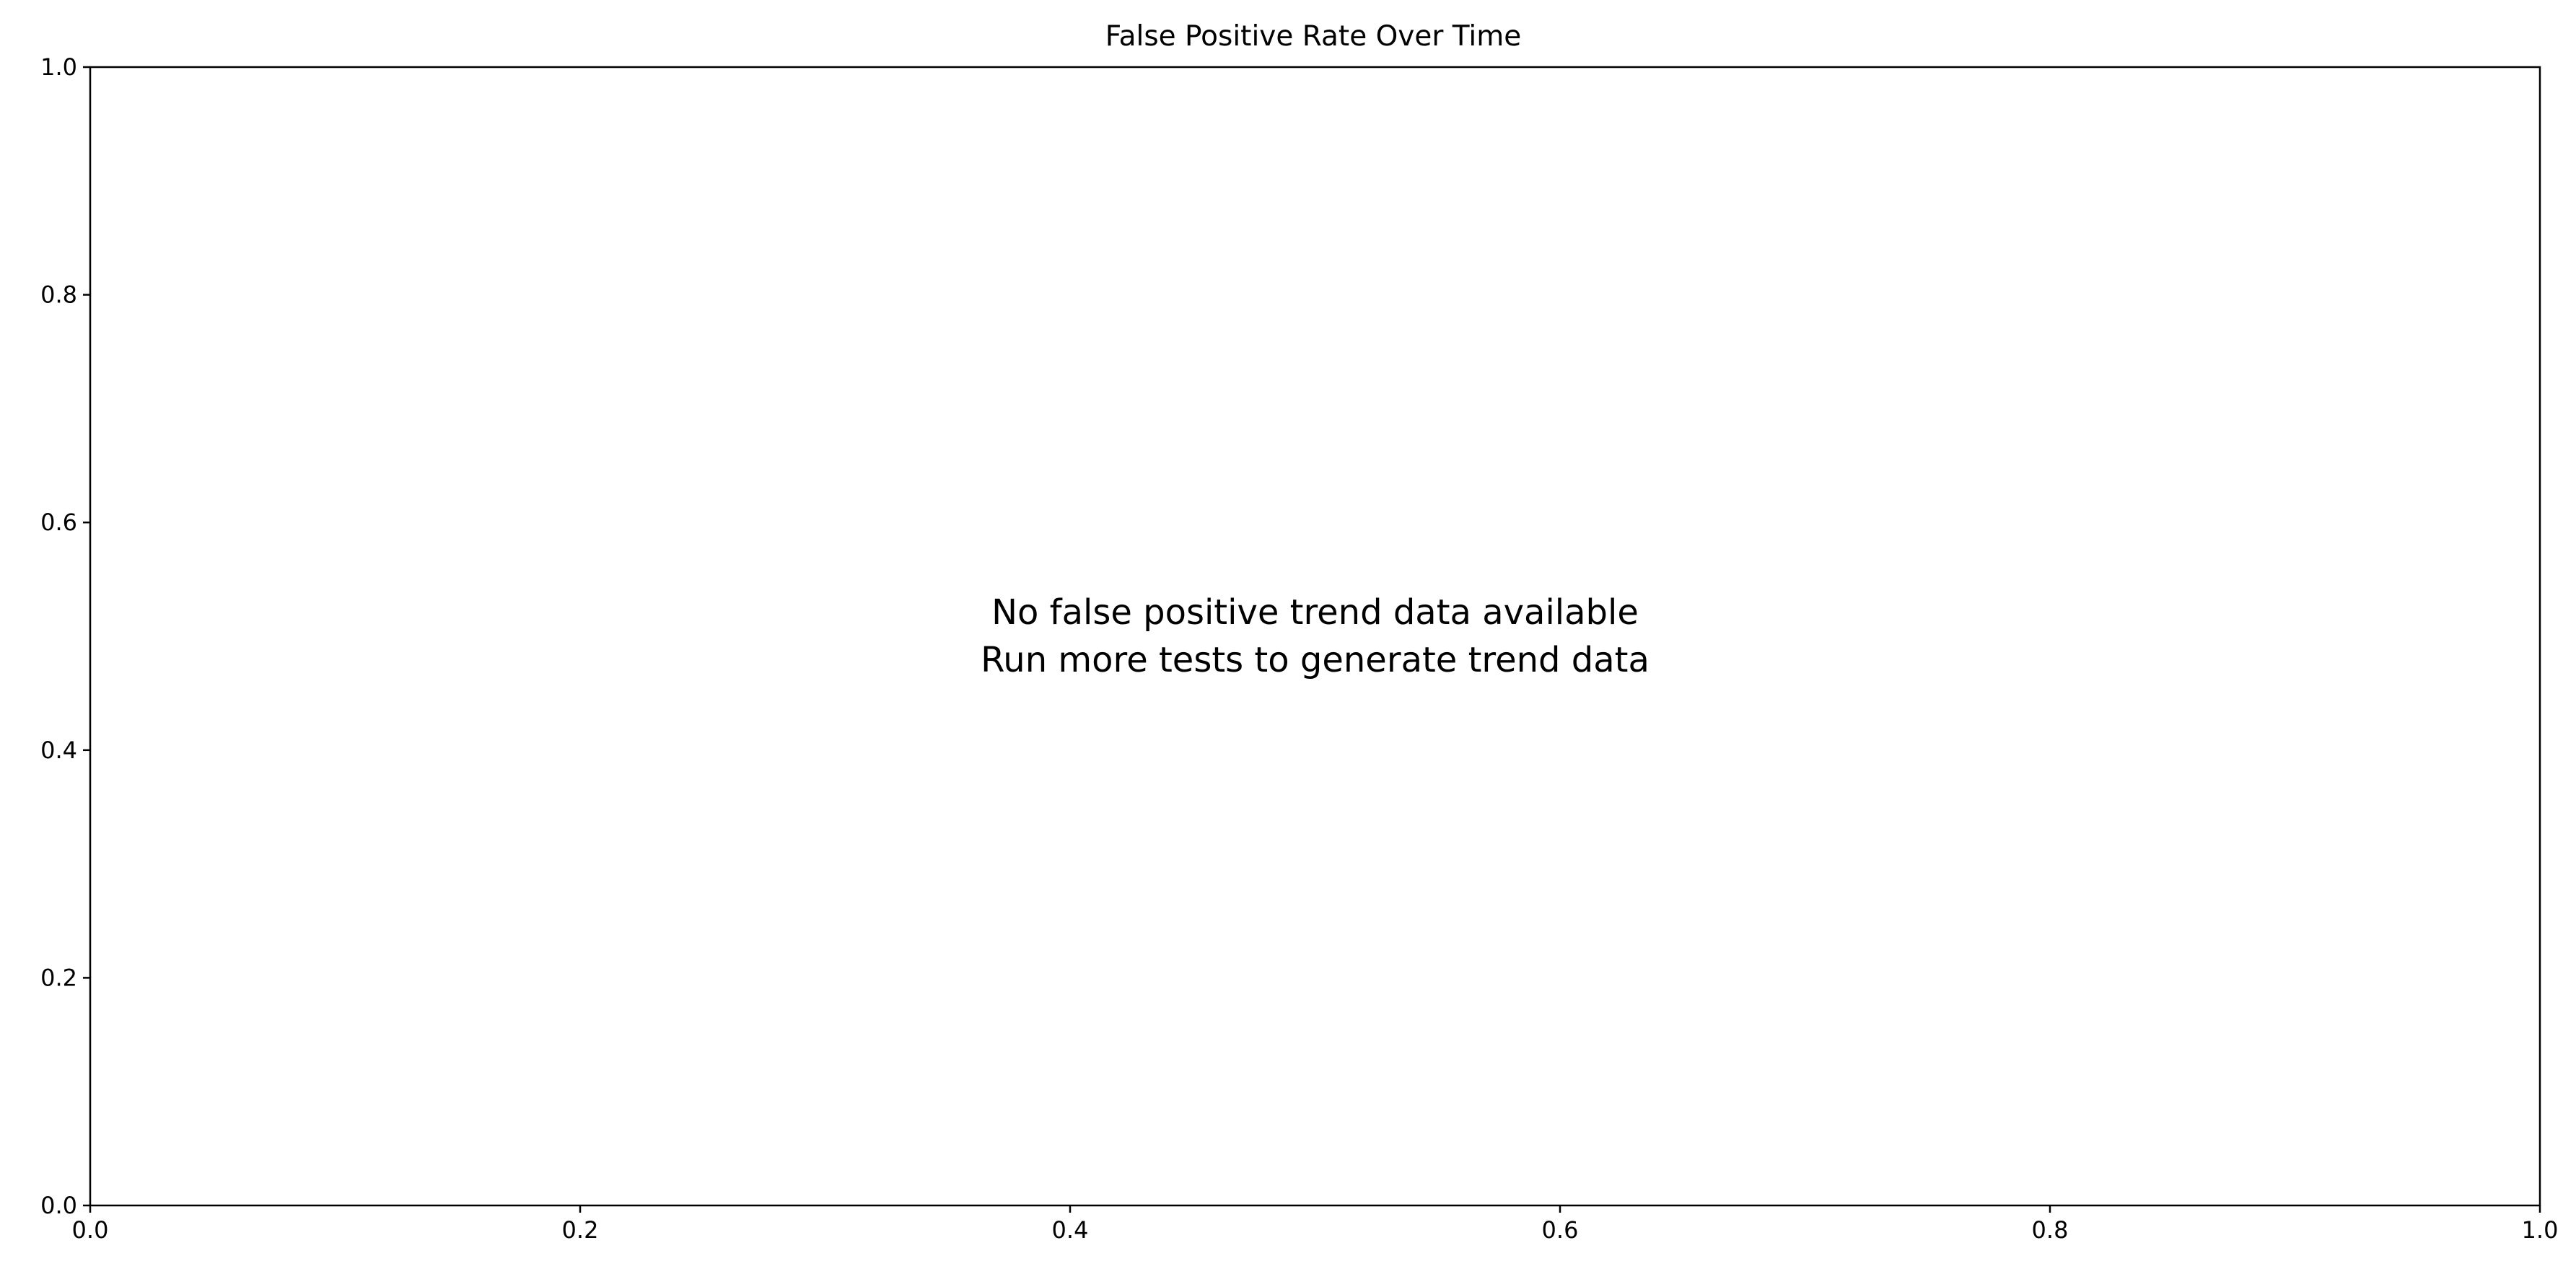 The width and height of the screenshot is (2576, 1274). Describe the element at coordinates (58, 522) in the screenshot. I see `y-tick-label: 0.6` at that location.